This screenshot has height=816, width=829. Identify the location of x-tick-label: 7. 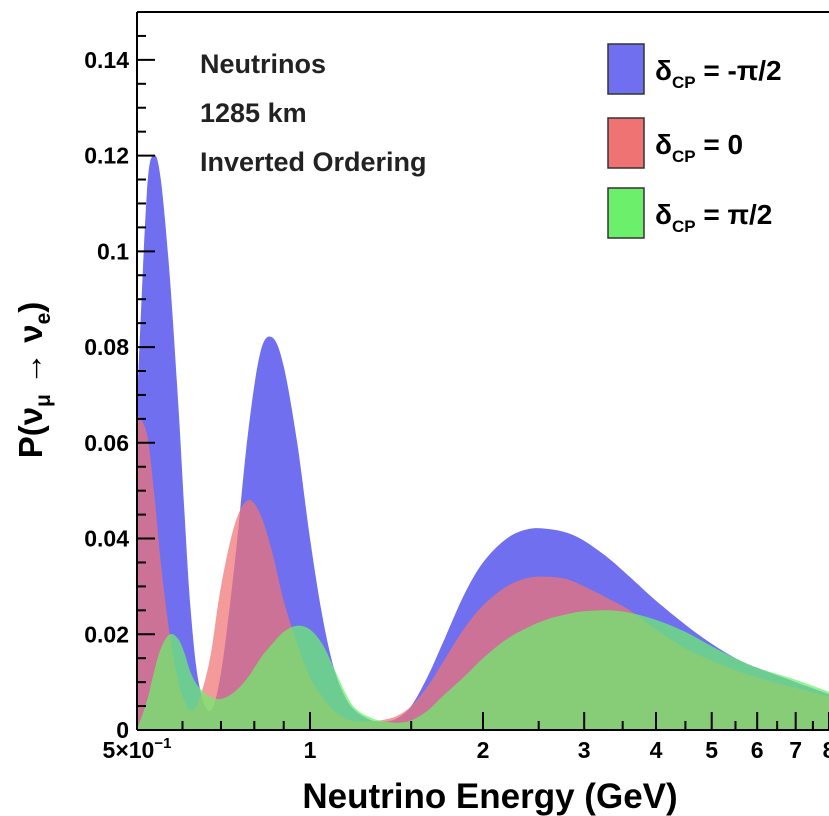
(795, 750).